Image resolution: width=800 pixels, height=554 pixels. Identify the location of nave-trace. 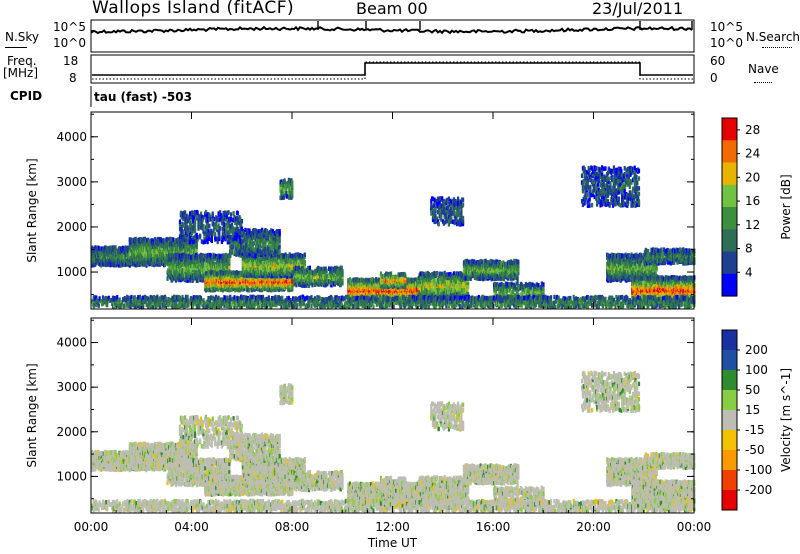
(392, 70).